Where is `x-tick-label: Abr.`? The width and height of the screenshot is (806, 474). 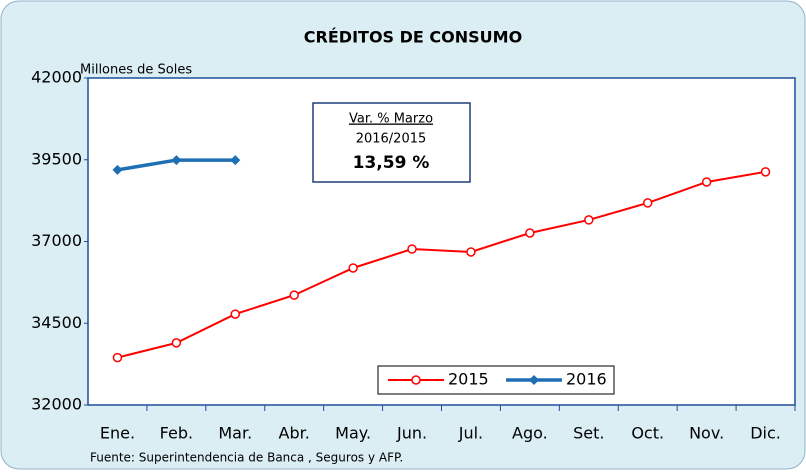 x-tick-label: Abr. is located at coordinates (294, 433).